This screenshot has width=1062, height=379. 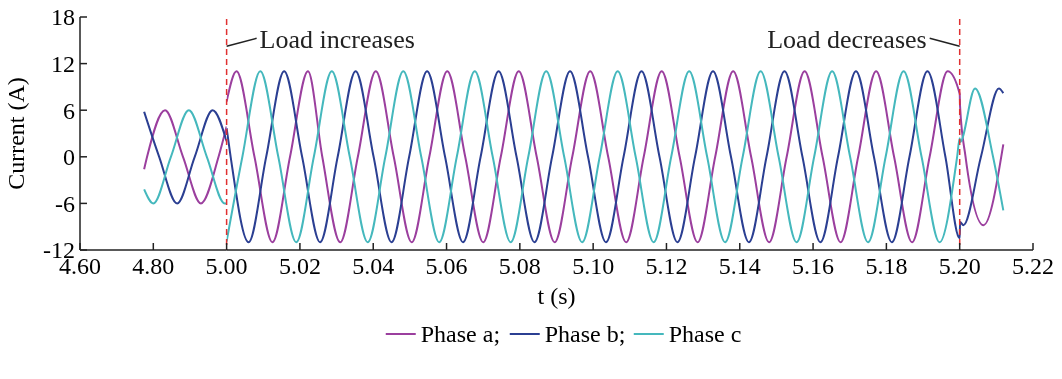 I want to click on y-axis-title: Current (A), so click(x=16, y=133).